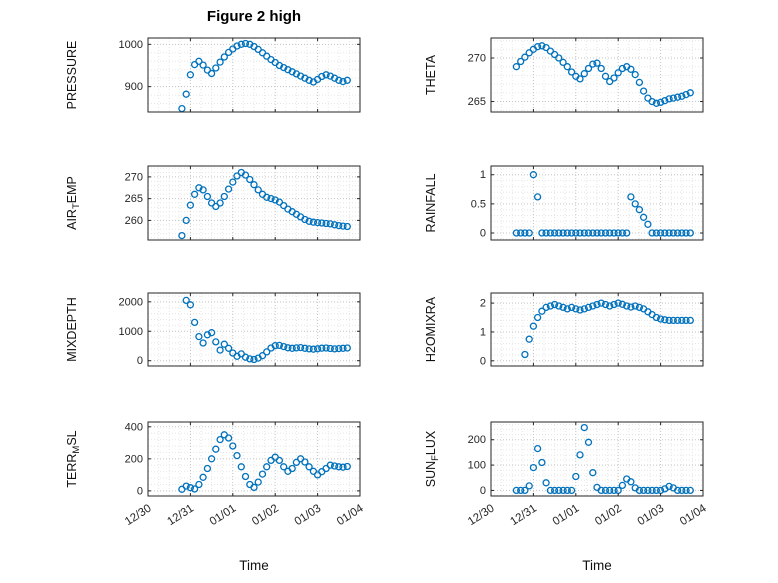 The width and height of the screenshot is (778, 583). What do you see at coordinates (483, 175) in the screenshot?
I see `y-tick-label: 1` at bounding box center [483, 175].